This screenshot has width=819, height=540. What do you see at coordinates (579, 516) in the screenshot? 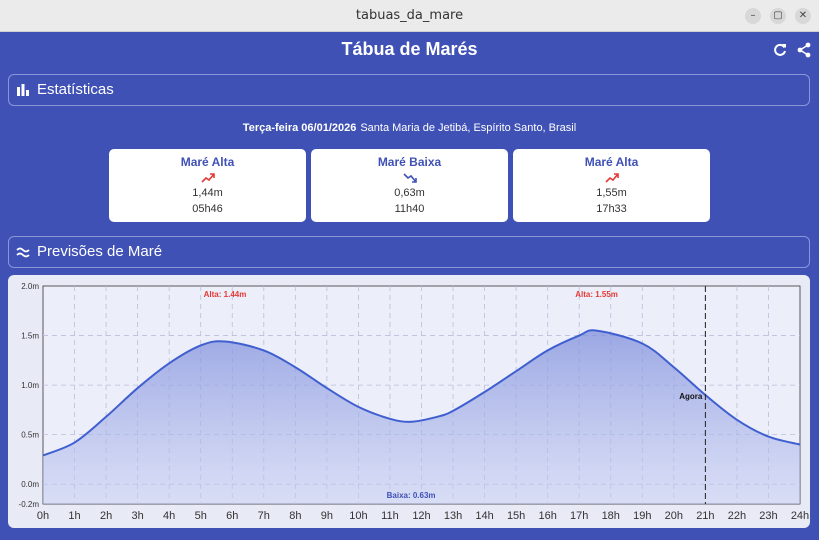
I see `x-tick-label: 17h` at bounding box center [579, 516].